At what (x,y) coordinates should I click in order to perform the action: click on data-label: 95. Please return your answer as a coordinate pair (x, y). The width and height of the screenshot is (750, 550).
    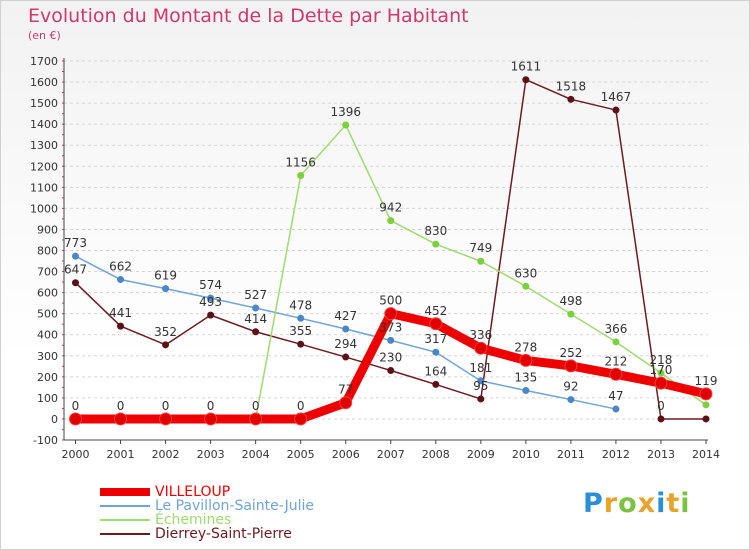
    Looking at the image, I should click on (480, 386).